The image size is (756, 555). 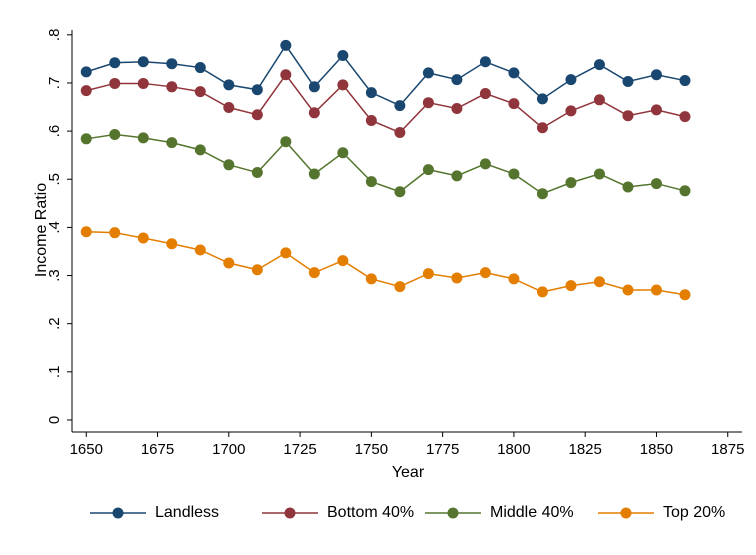 What do you see at coordinates (54, 227) in the screenshot?
I see `y-tick-label: .4` at bounding box center [54, 227].